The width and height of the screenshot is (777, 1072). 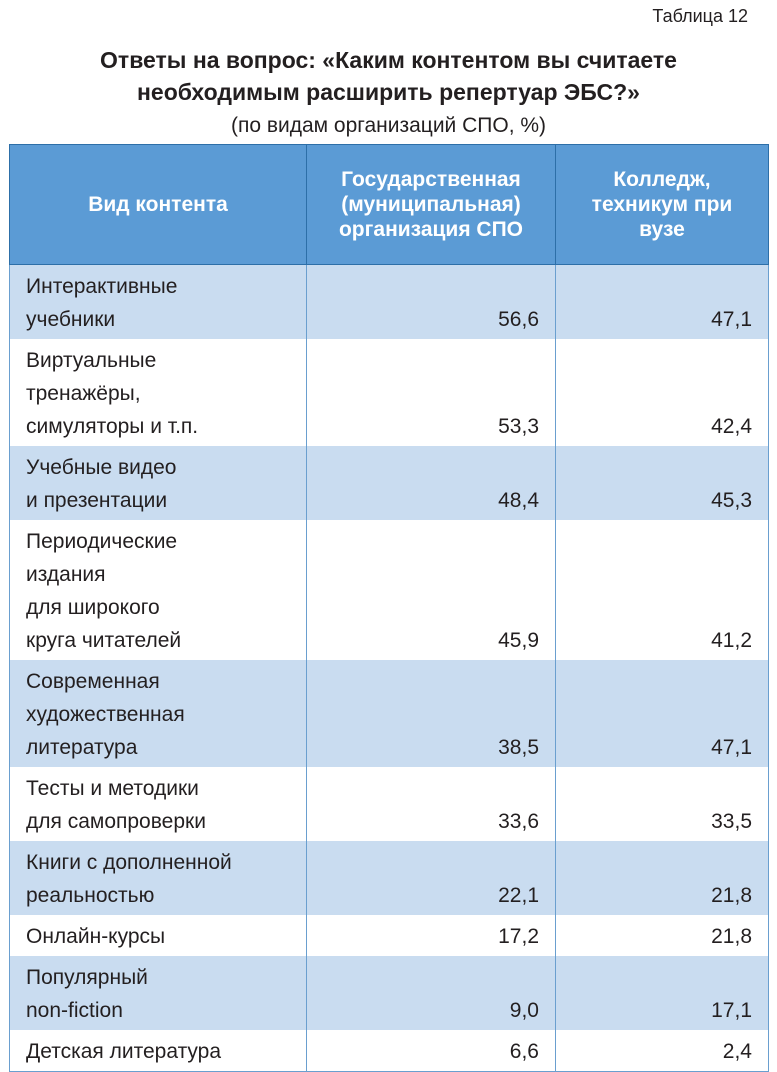 I want to click on state-org-value: 22,1, so click(x=431, y=878).